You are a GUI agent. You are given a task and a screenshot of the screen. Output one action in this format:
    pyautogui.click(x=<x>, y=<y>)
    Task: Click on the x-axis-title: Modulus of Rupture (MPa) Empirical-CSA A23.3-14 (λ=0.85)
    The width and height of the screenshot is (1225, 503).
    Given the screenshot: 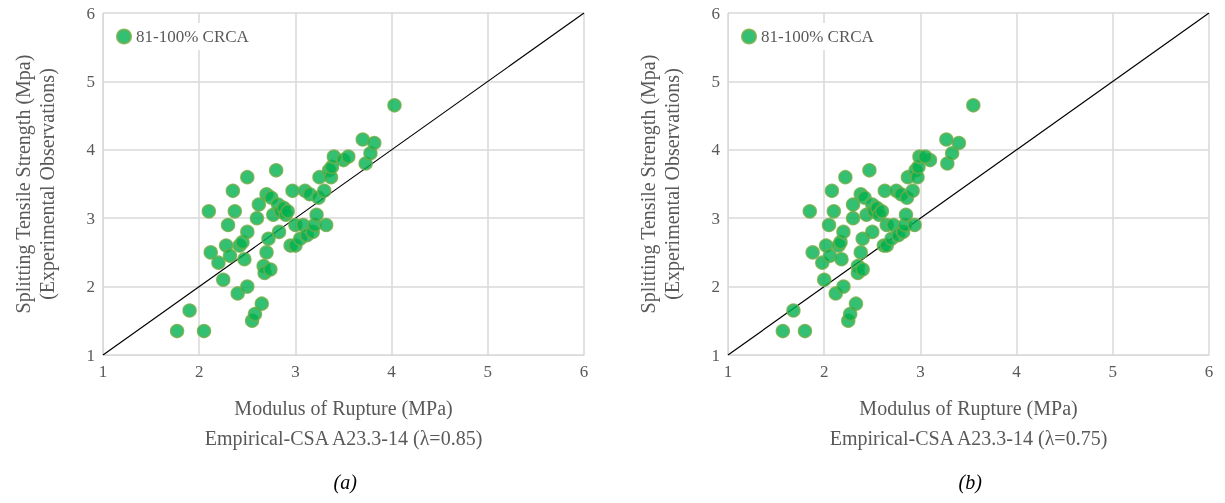 What is the action you would take?
    pyautogui.click(x=343, y=423)
    